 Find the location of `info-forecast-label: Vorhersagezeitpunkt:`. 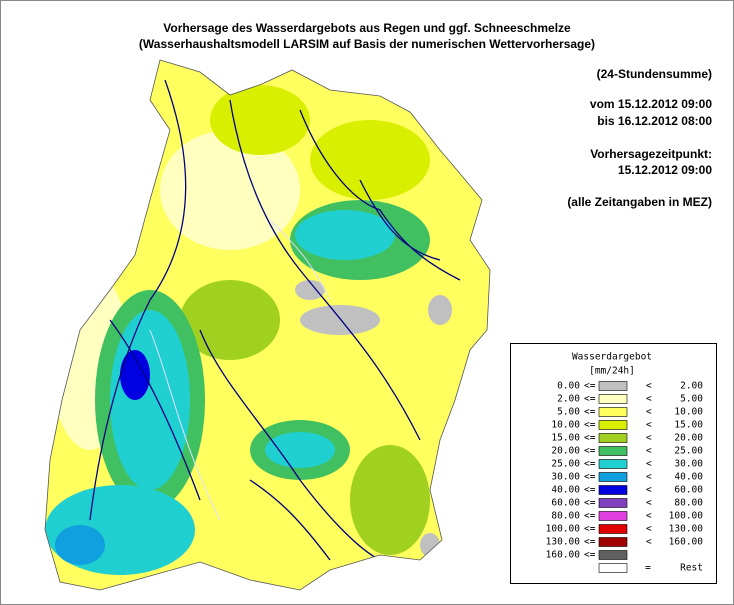

info-forecast-label: Vorhersagezeitpunkt: is located at coordinates (651, 154).